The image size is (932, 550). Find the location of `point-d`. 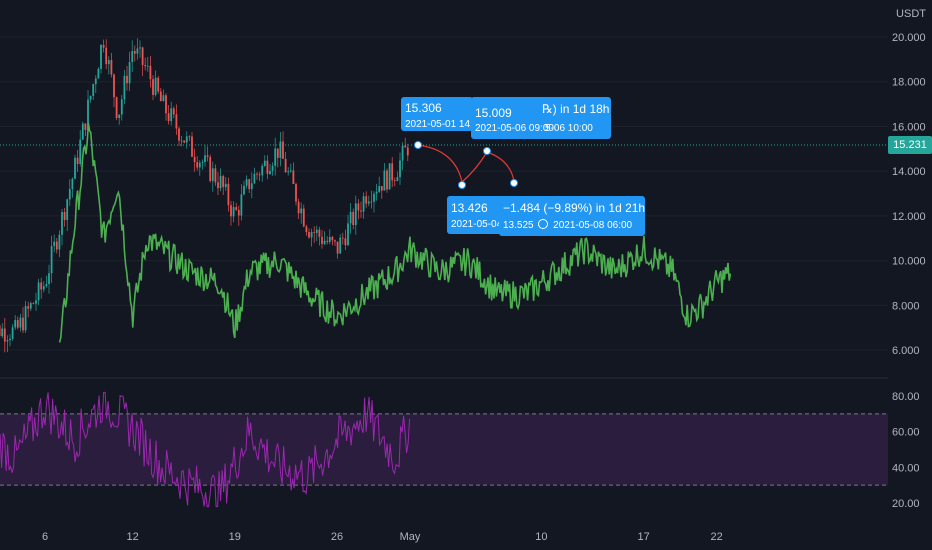

point-d is located at coordinates (514, 183).